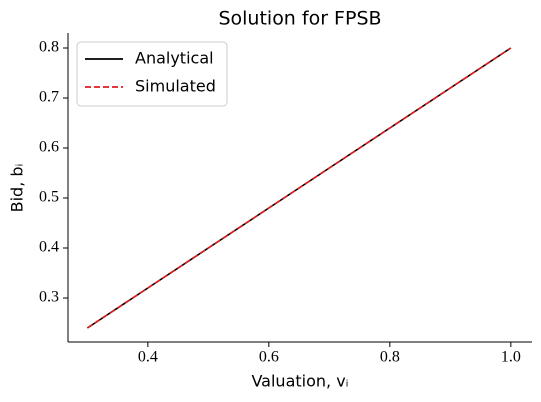  Describe the element at coordinates (49, 247) in the screenshot. I see `y-tick-label: 0.4` at that location.